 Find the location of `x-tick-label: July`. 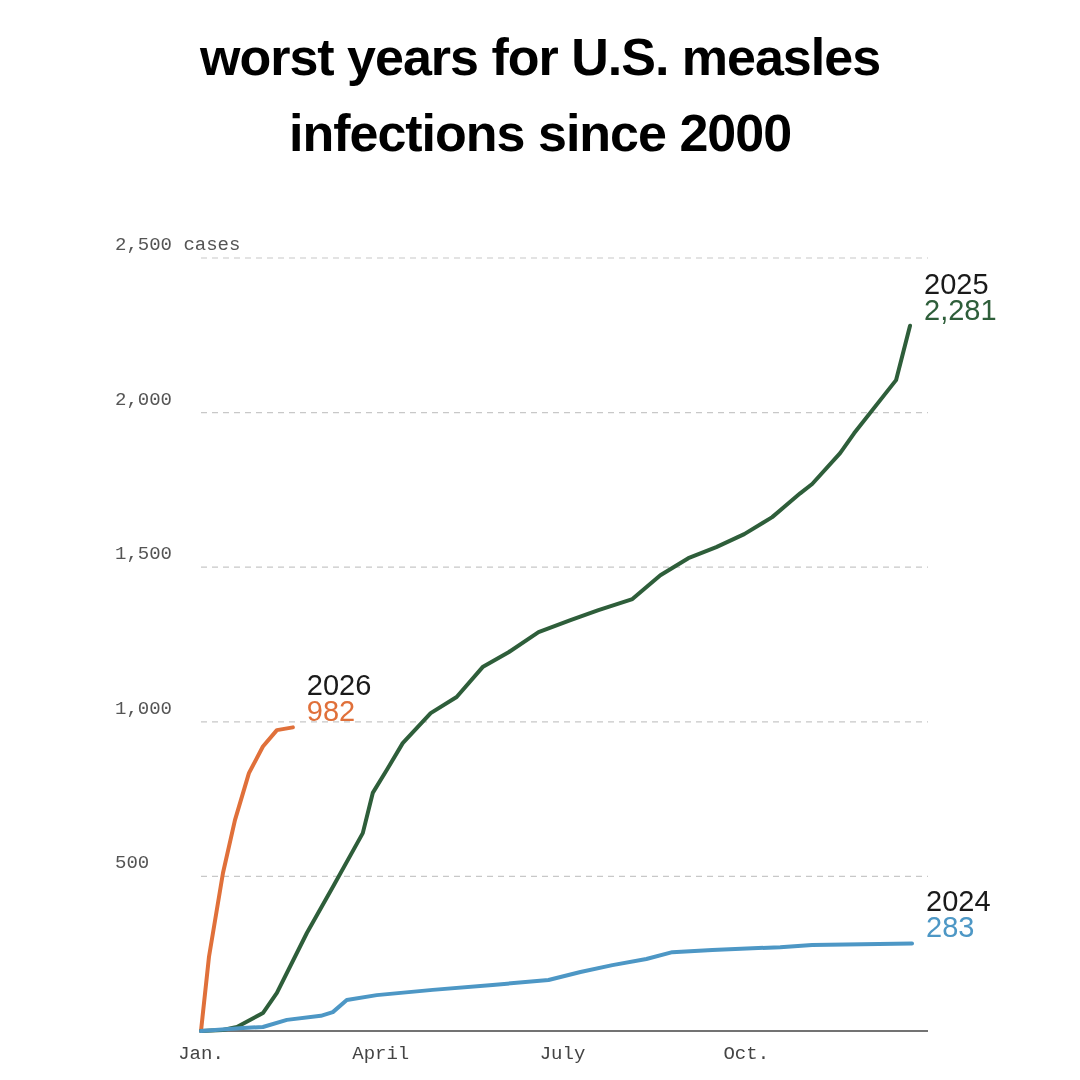

x-tick-label: July is located at coordinates (562, 1054).